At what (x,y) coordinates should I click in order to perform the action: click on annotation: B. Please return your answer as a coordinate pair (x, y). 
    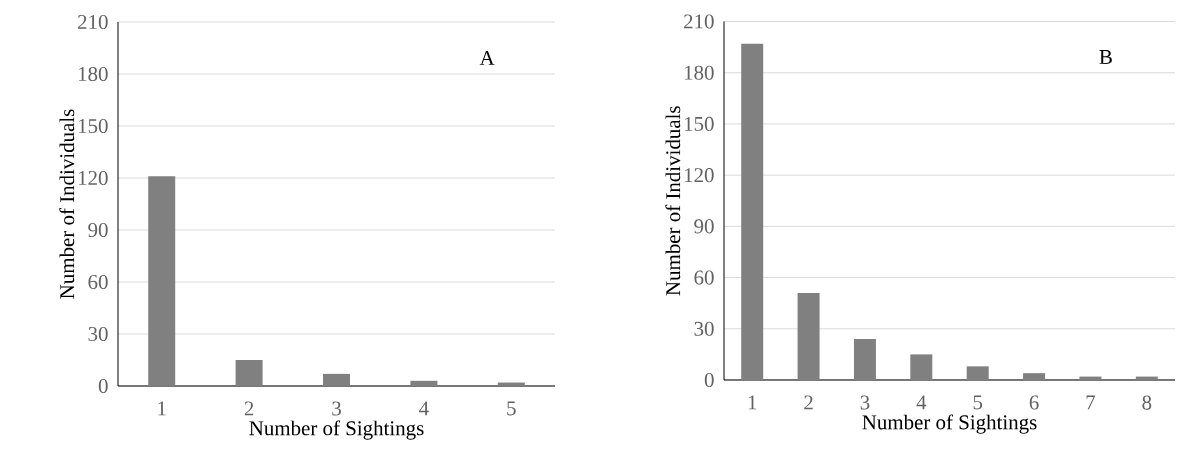
    Looking at the image, I should click on (1105, 57).